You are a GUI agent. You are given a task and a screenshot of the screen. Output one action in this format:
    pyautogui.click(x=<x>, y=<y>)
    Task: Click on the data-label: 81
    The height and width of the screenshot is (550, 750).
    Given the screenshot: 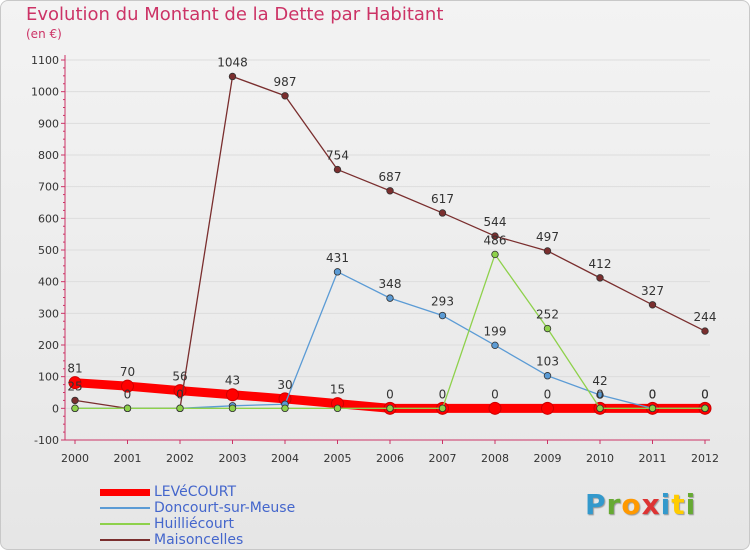 What is the action you would take?
    pyautogui.click(x=74, y=369)
    